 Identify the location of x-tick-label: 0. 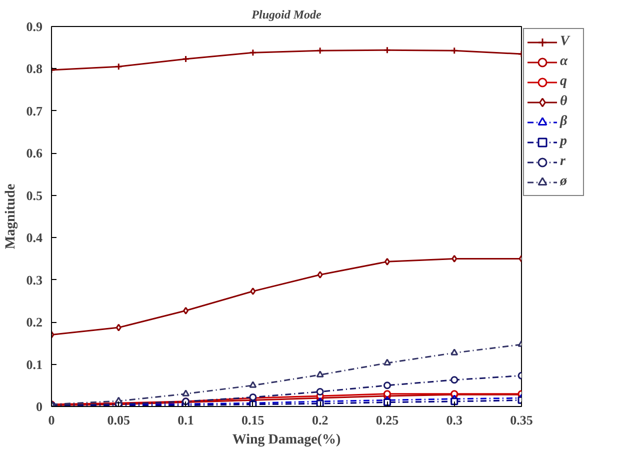
(51, 420).